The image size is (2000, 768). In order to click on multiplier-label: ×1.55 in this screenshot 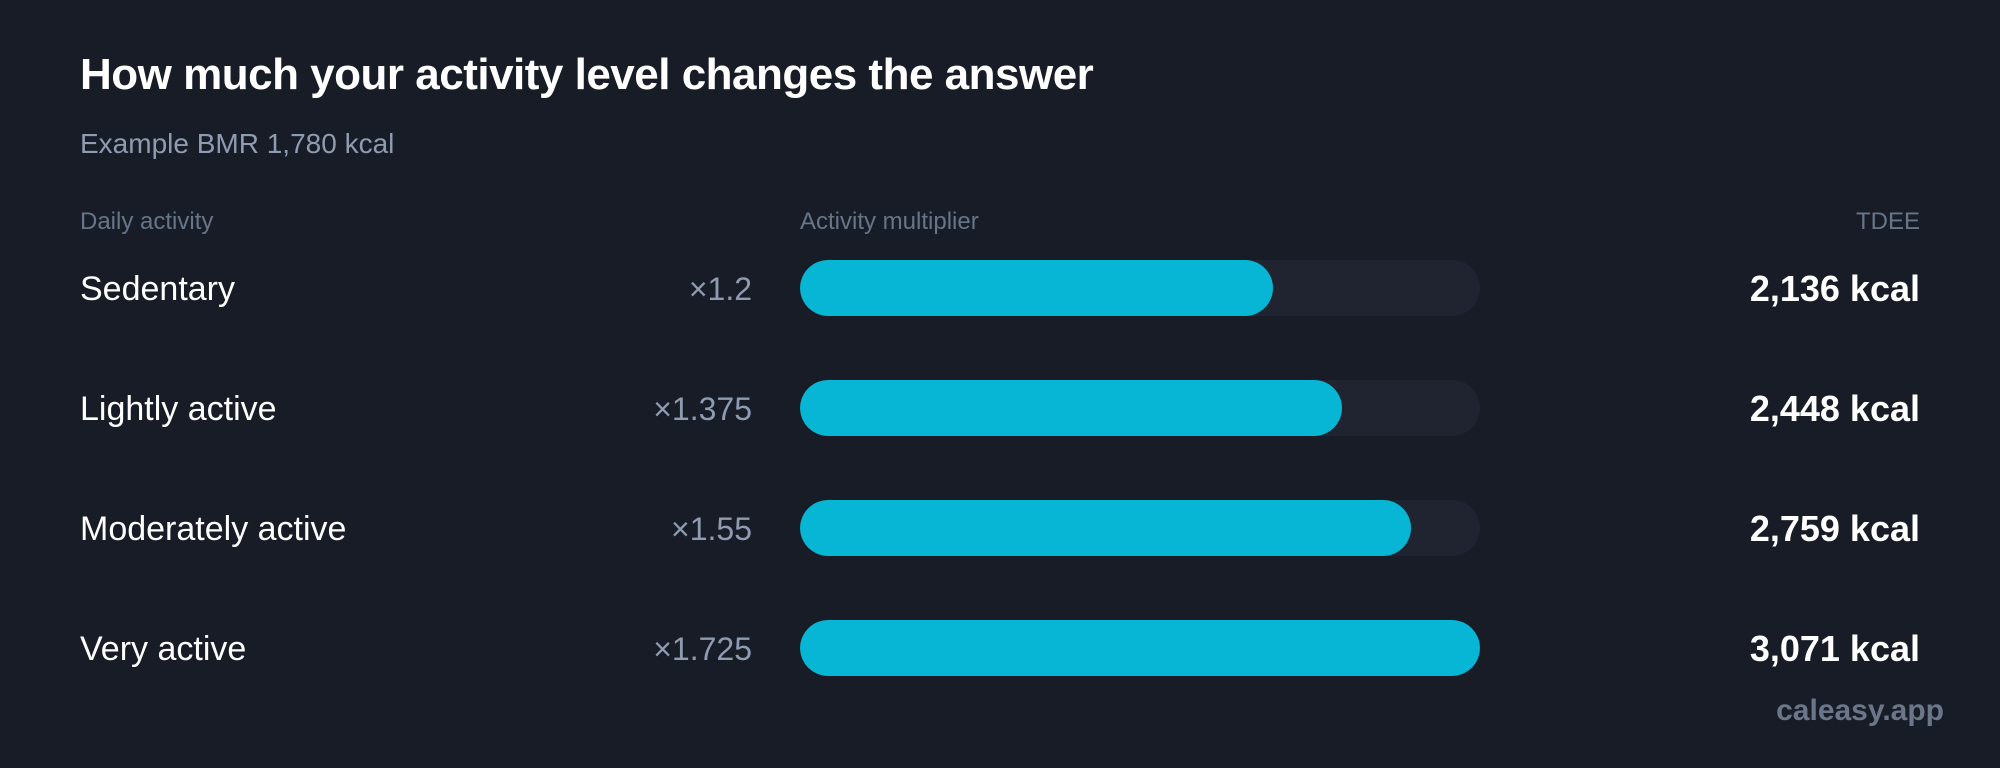, I will do `click(711, 529)`.